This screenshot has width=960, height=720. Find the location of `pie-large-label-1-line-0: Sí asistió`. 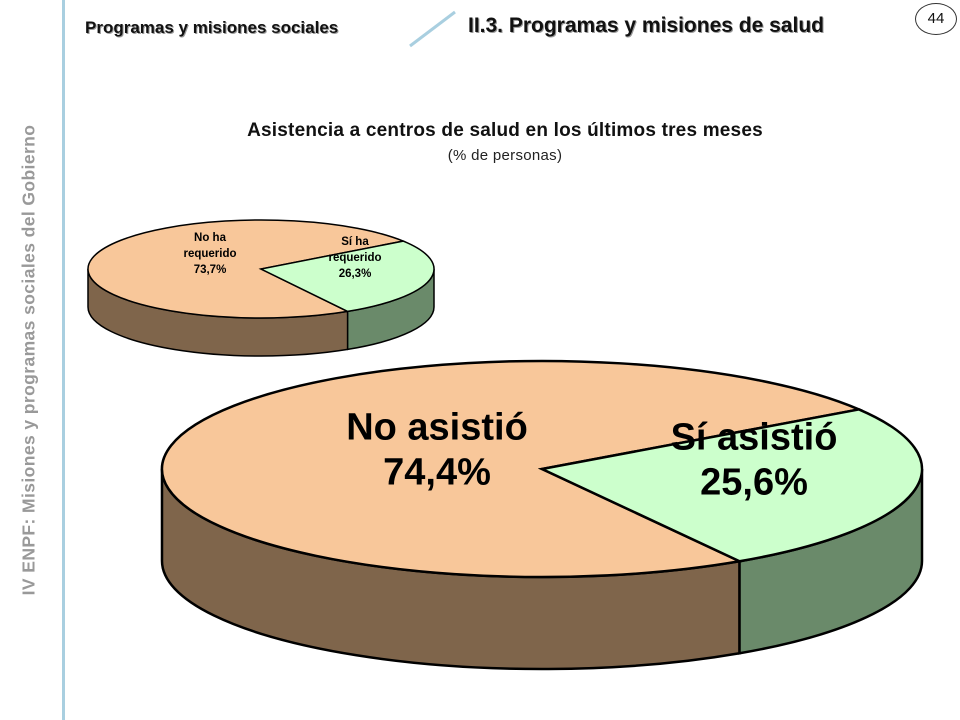

pie-large-label-1-line-0: Sí asistió is located at coordinates (754, 438).